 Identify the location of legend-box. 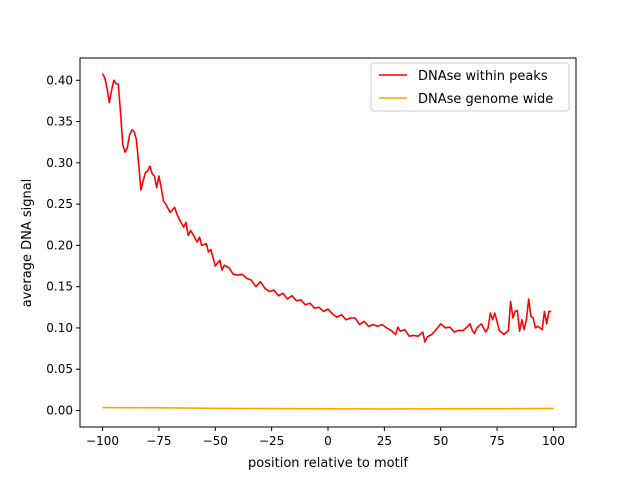
(470, 87).